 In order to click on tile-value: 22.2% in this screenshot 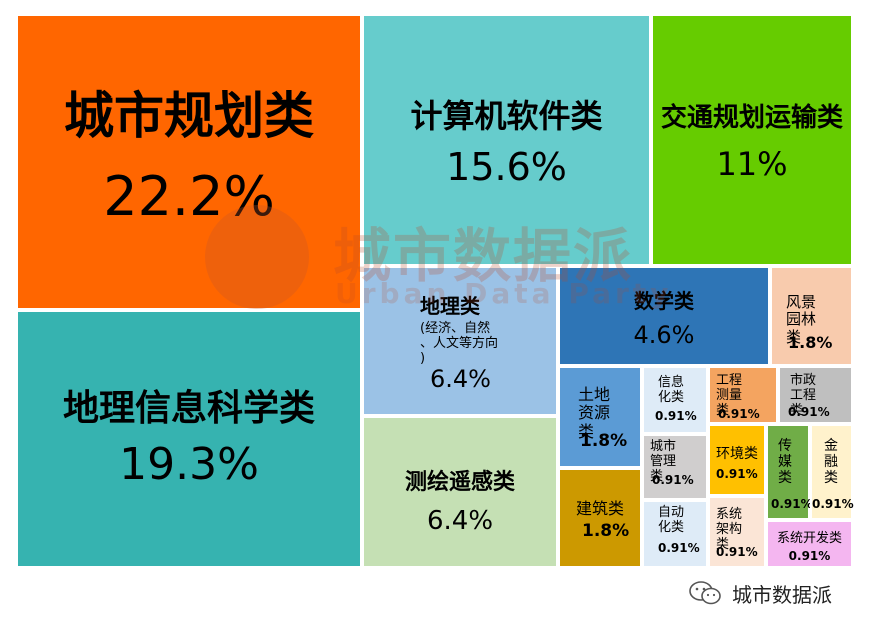, I will do `click(189, 196)`.